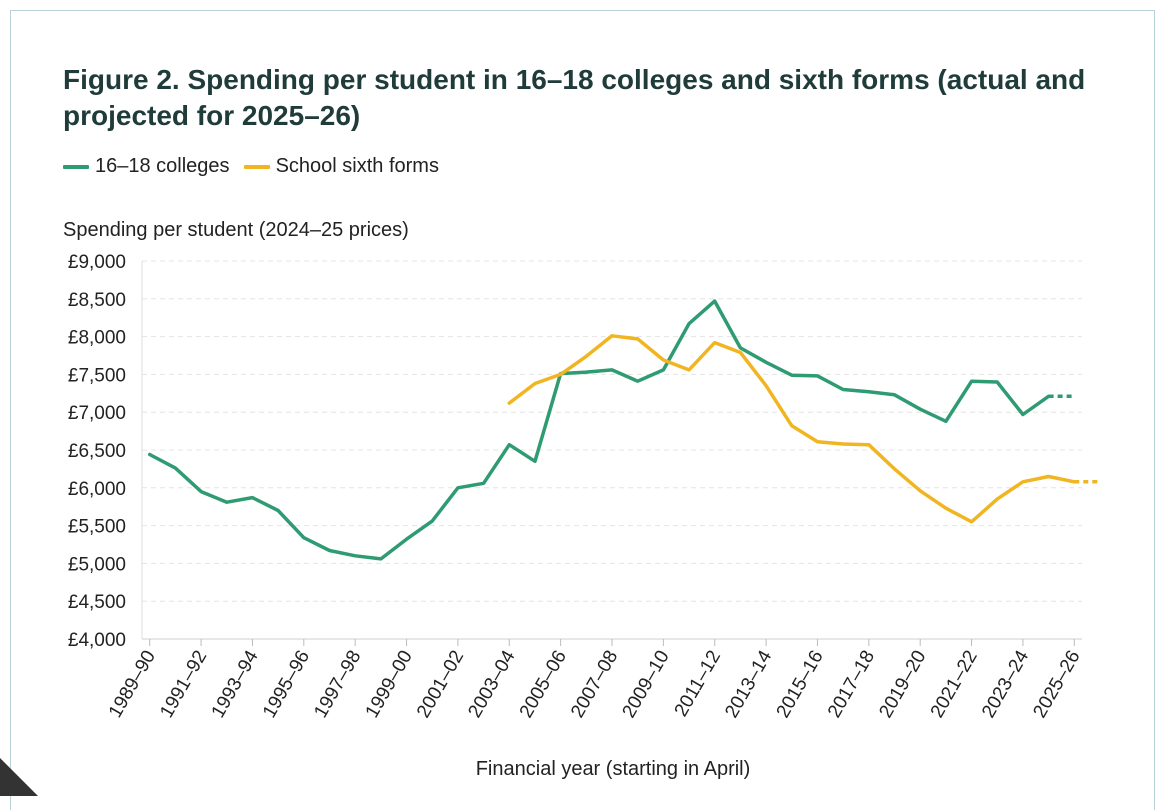  Describe the element at coordinates (97, 527) in the screenshot. I see `y-tick-label: £5,500` at that location.